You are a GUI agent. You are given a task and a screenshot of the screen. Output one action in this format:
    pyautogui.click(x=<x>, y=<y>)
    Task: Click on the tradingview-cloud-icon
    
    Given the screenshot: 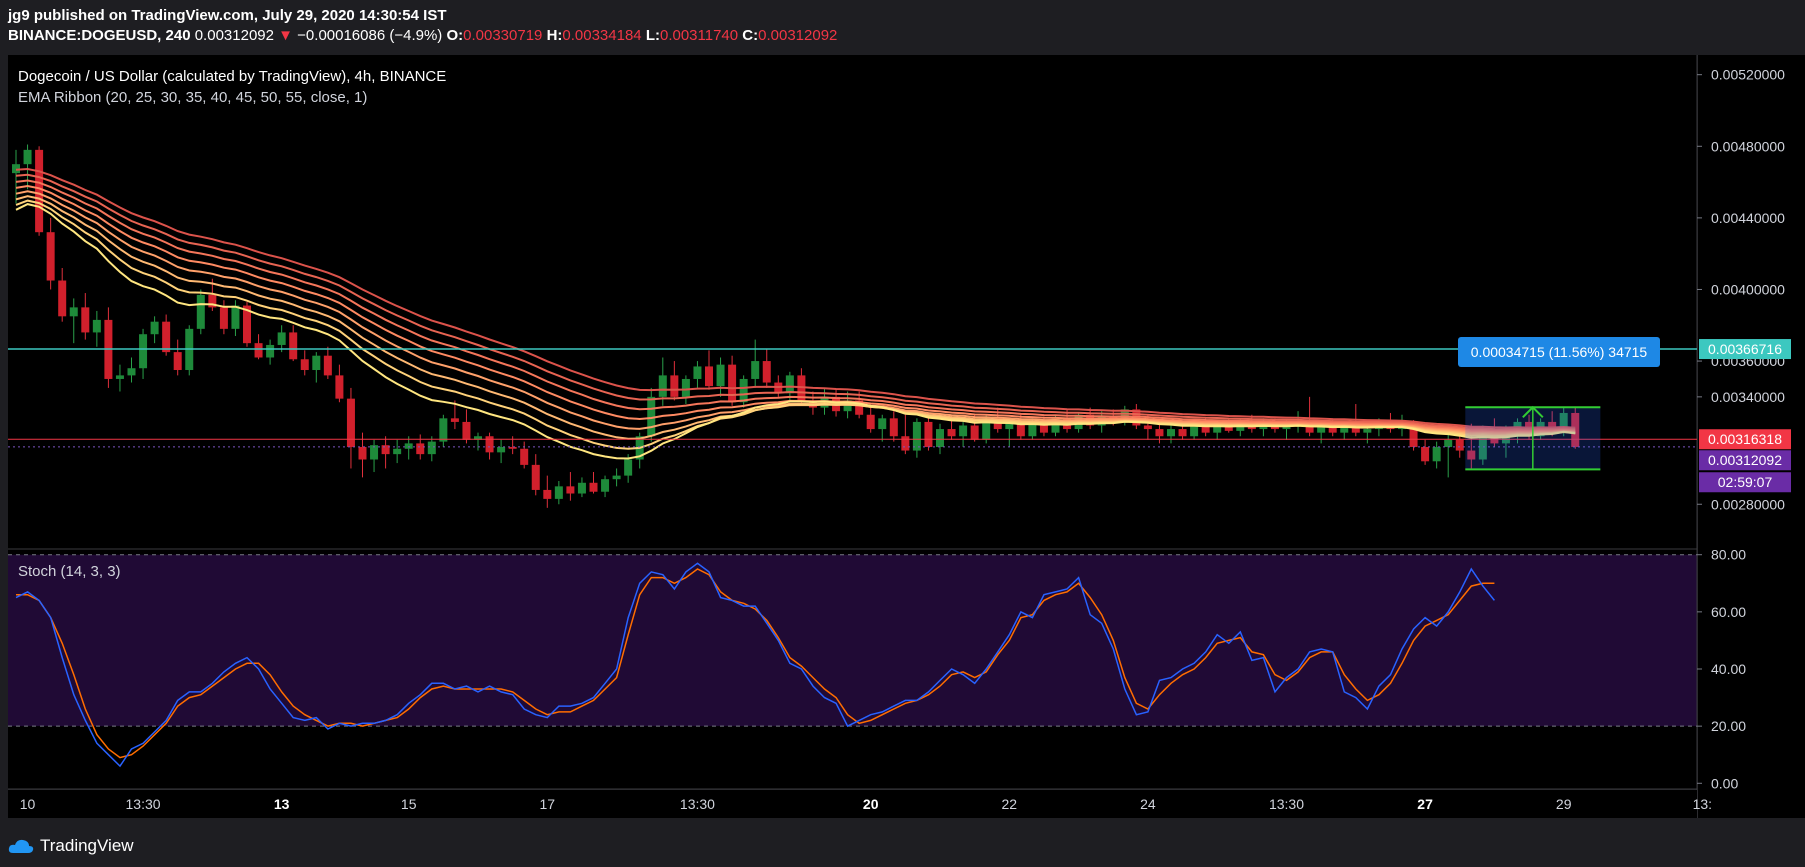 What is the action you would take?
    pyautogui.click(x=21, y=846)
    